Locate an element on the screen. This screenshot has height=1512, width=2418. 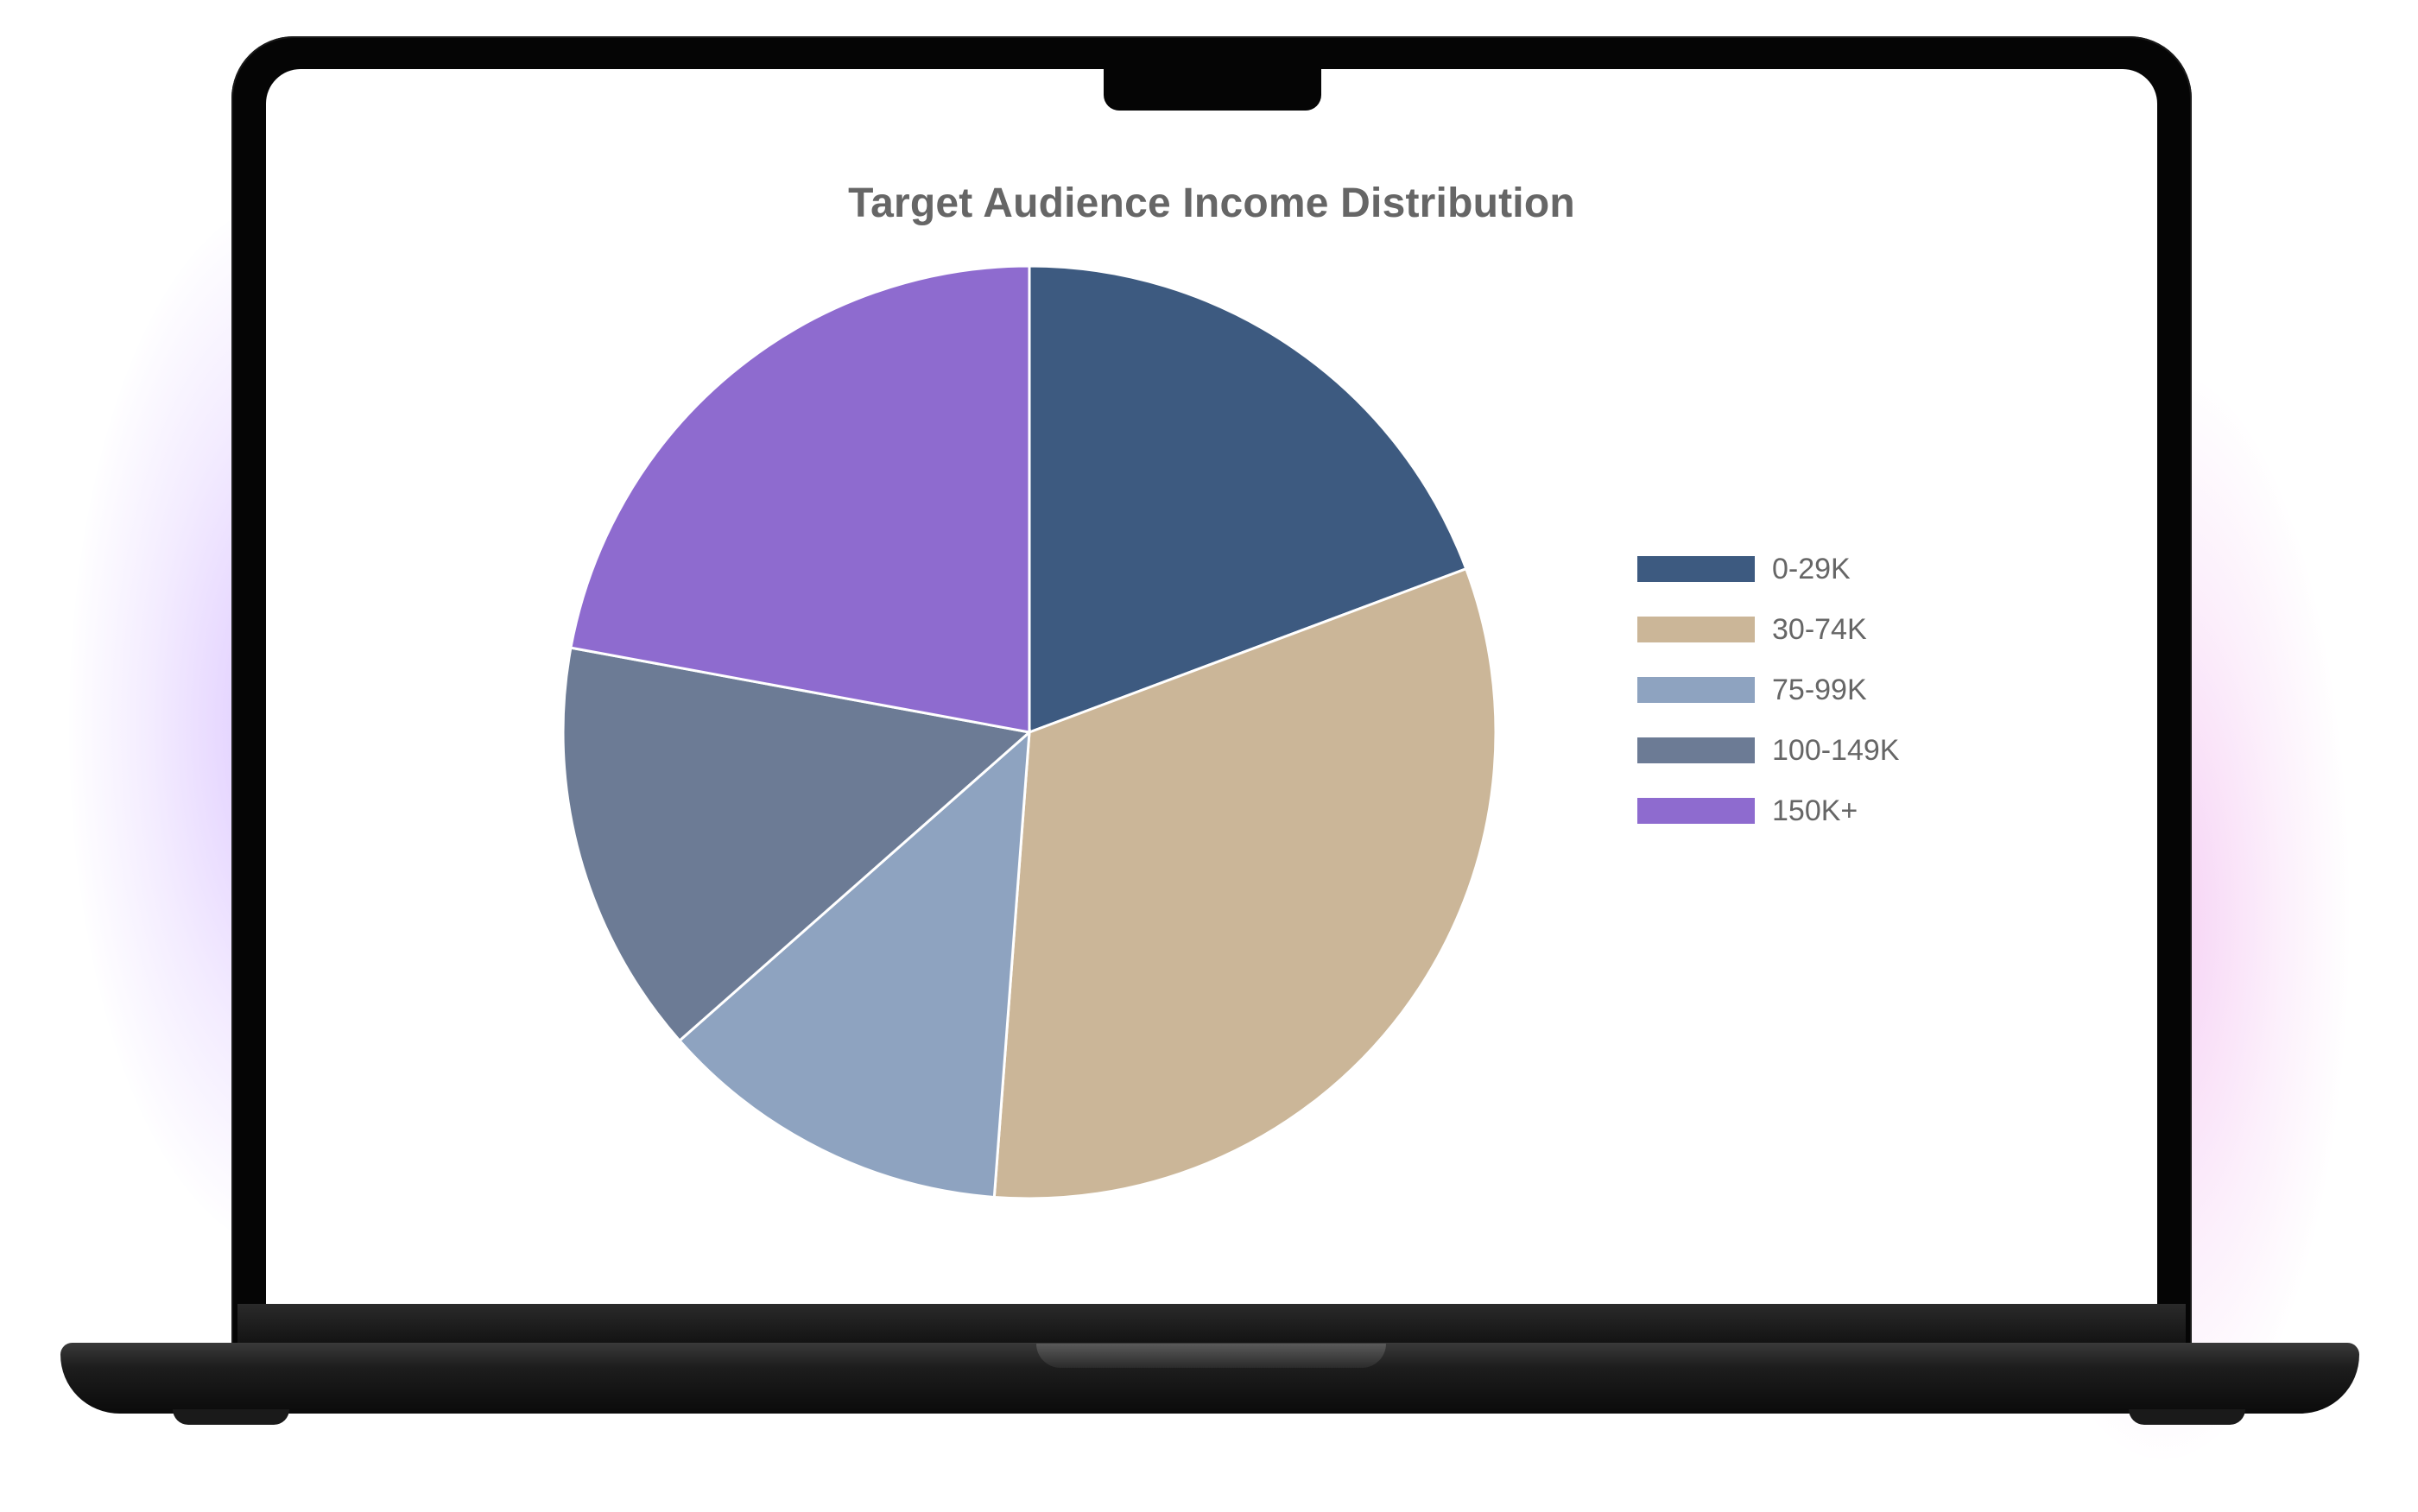
camera-notch is located at coordinates (1212, 90).